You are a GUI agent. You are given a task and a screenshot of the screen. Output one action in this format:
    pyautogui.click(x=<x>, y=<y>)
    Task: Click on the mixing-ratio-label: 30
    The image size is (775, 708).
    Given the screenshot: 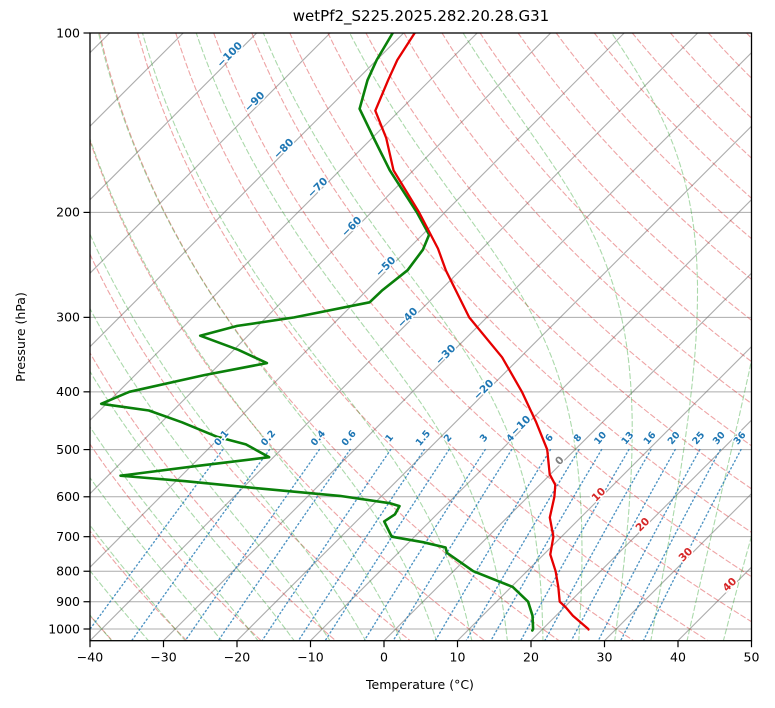 What is the action you would take?
    pyautogui.click(x=719, y=438)
    